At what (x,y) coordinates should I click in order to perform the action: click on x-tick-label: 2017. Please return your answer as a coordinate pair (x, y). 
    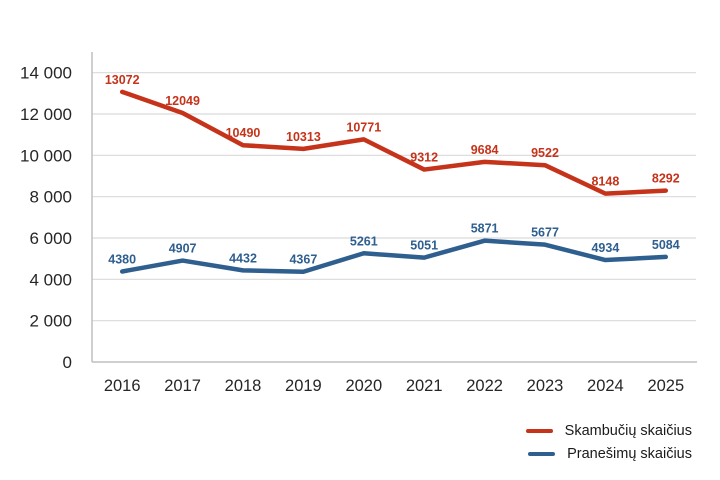
    Looking at the image, I should click on (182, 386).